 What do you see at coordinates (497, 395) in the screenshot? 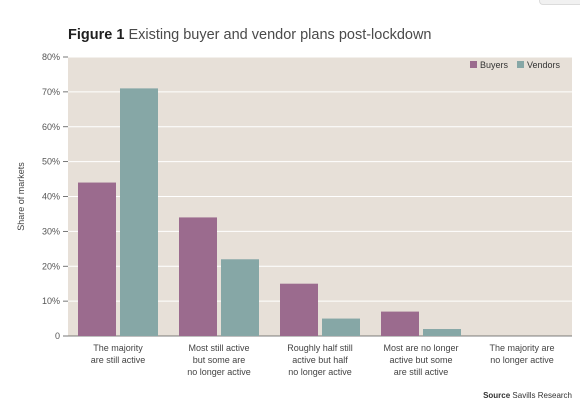
I see `source-label: Source` at bounding box center [497, 395].